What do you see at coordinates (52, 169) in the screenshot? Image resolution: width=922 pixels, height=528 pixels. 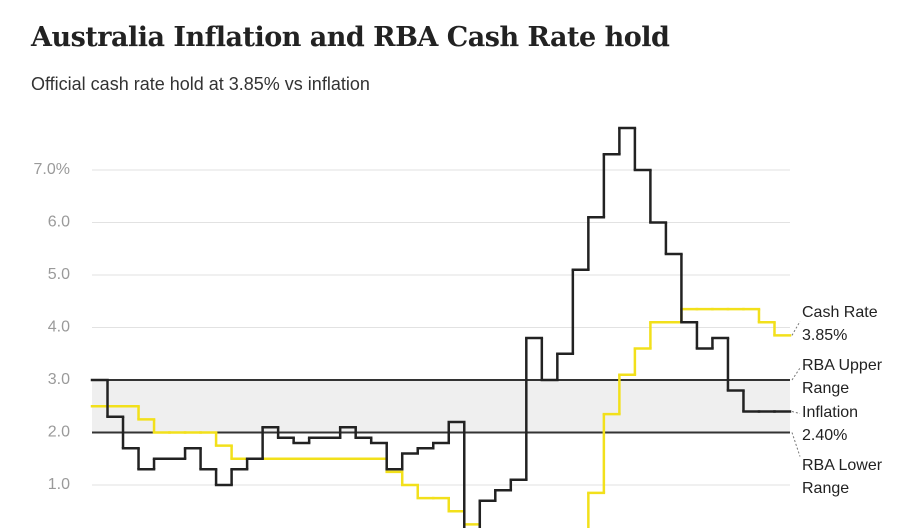 I see `y-tick-label: 7.0%` at bounding box center [52, 169].